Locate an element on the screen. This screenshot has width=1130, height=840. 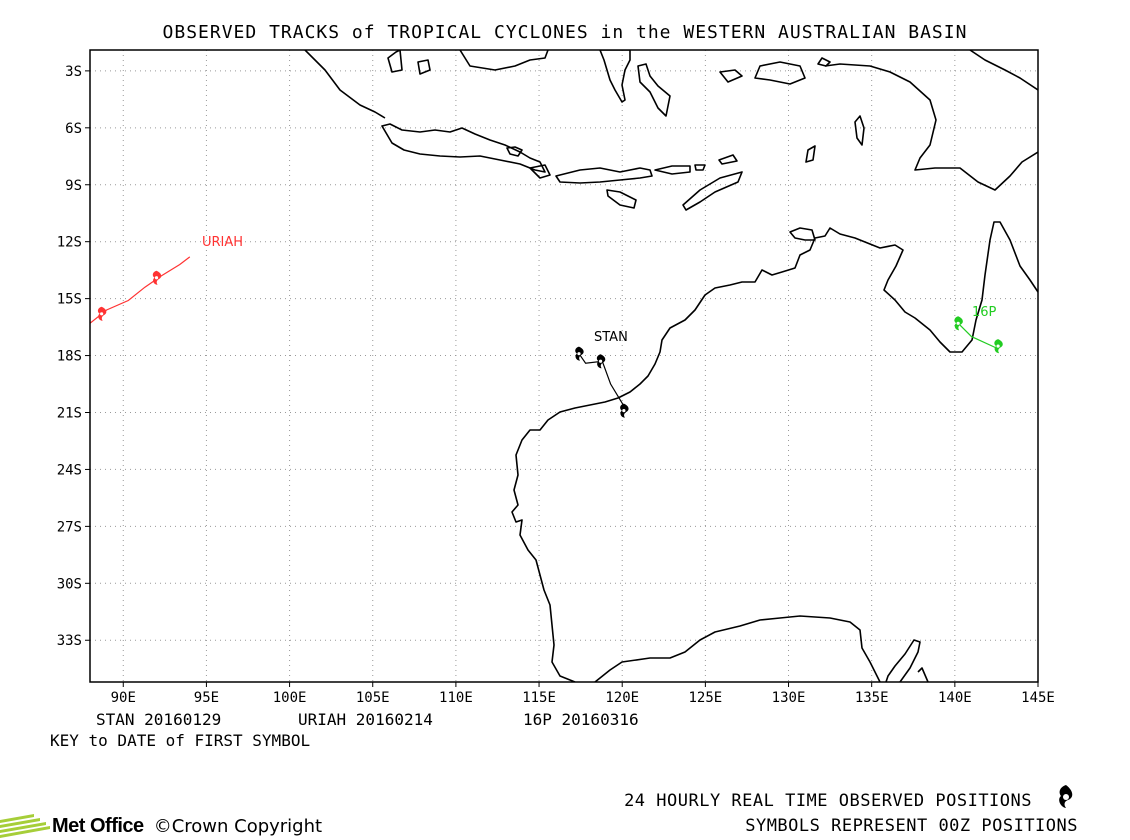
tick-label-lat: 21S is located at coordinates (69, 413).